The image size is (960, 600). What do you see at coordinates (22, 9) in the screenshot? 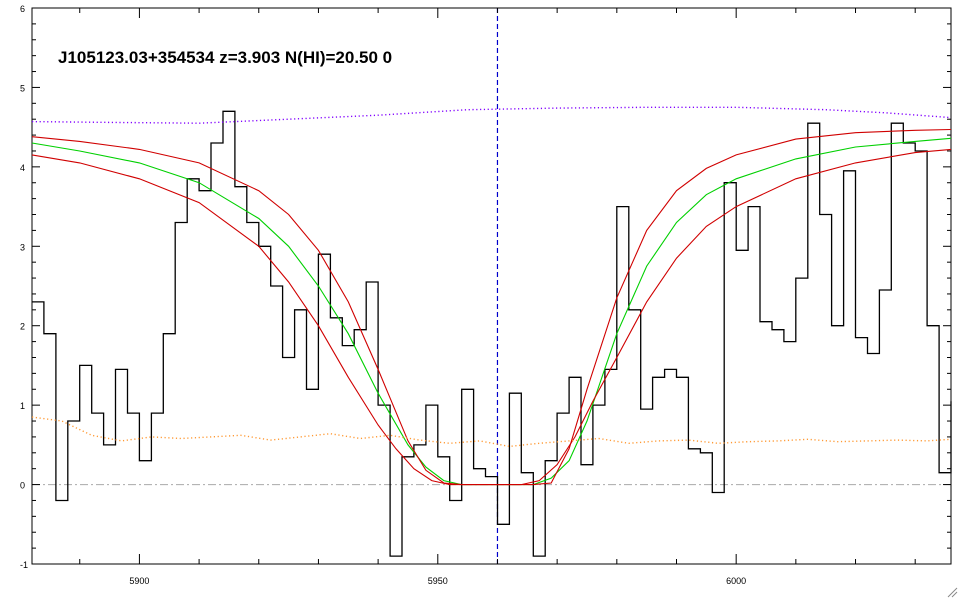
I see `y-tick-label: 6` at bounding box center [22, 9].